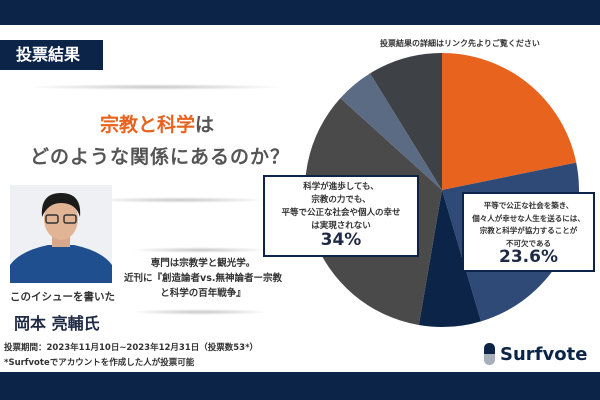 This screenshot has width=600, height=400. I want to click on label-line: 平等で公正な社会を築き、, so click(528, 205).